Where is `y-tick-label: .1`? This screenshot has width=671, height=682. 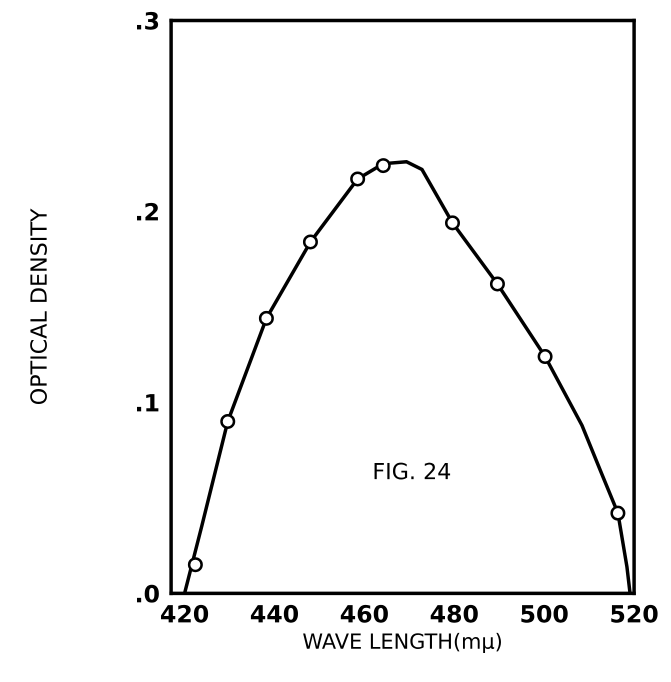 y-tick-label: .1 is located at coordinates (147, 403).